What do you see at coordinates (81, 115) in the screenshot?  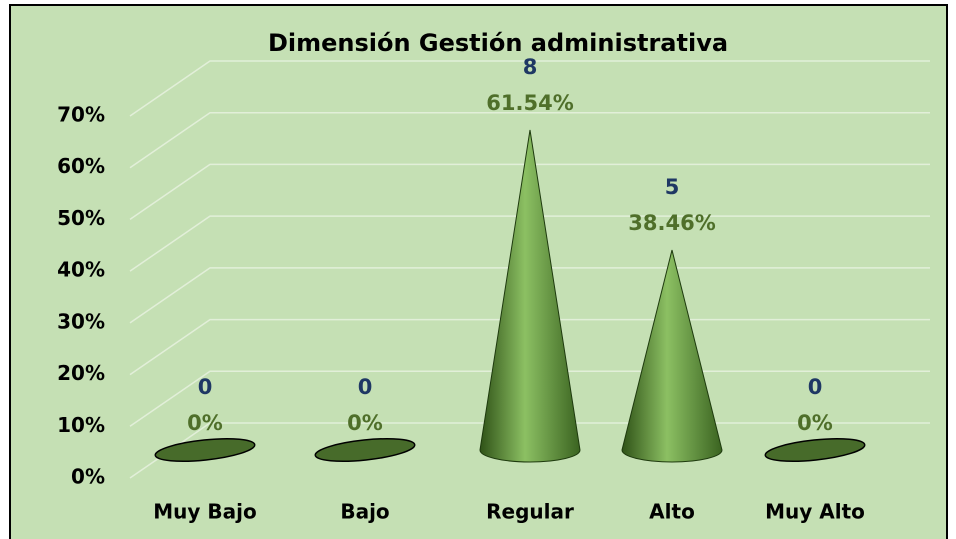 I see `y-tick-label: 70%` at bounding box center [81, 115].